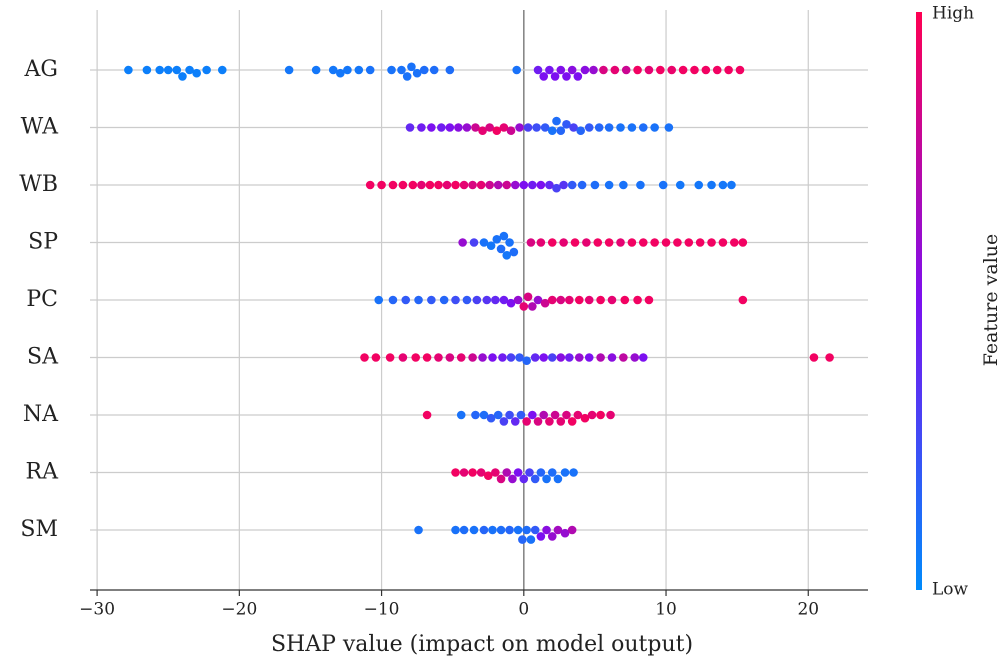 The height and width of the screenshot is (664, 1004). Describe the element at coordinates (239, 610) in the screenshot. I see `x-tick-label: −20` at that location.